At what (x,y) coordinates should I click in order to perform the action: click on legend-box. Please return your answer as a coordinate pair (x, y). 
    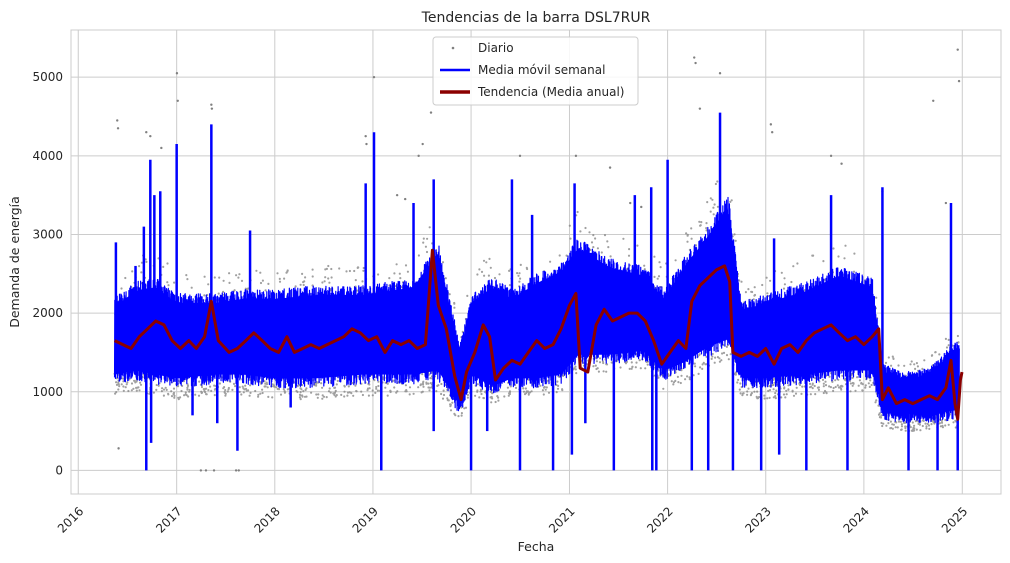
    Looking at the image, I should click on (535, 71).